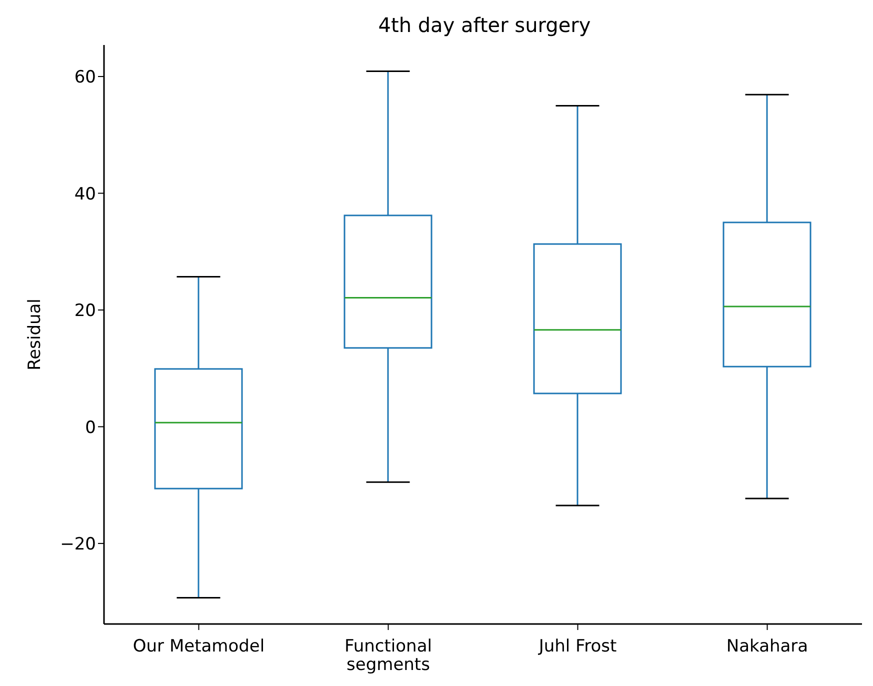 The image size is (873, 686). Describe the element at coordinates (35, 334) in the screenshot. I see `y-axis-title: Residual` at that location.